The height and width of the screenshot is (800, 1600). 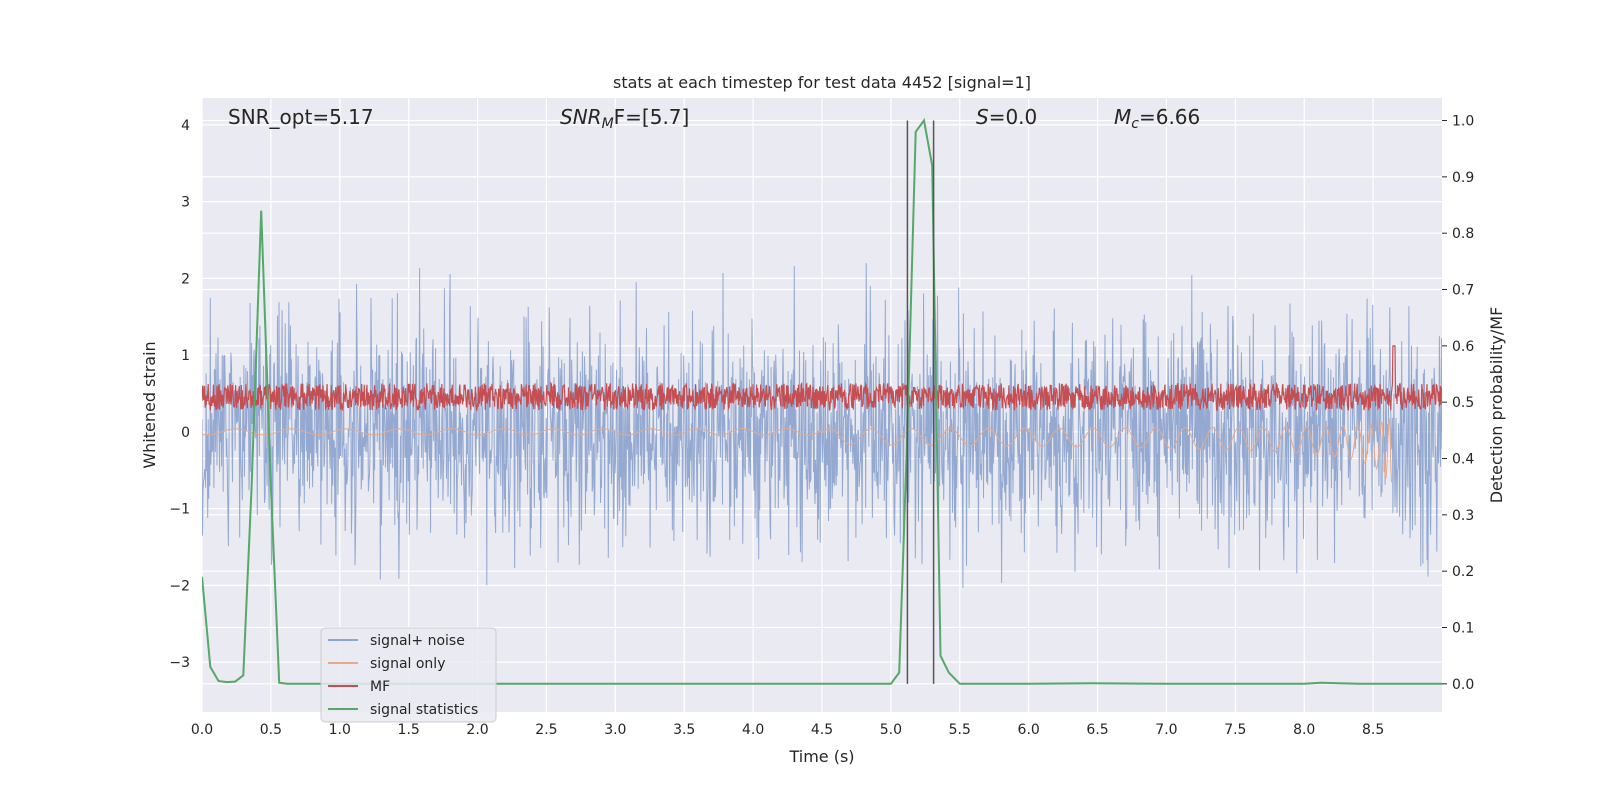 What do you see at coordinates (1463, 516) in the screenshot?
I see `y-right-tick-label: 0.3` at bounding box center [1463, 516].